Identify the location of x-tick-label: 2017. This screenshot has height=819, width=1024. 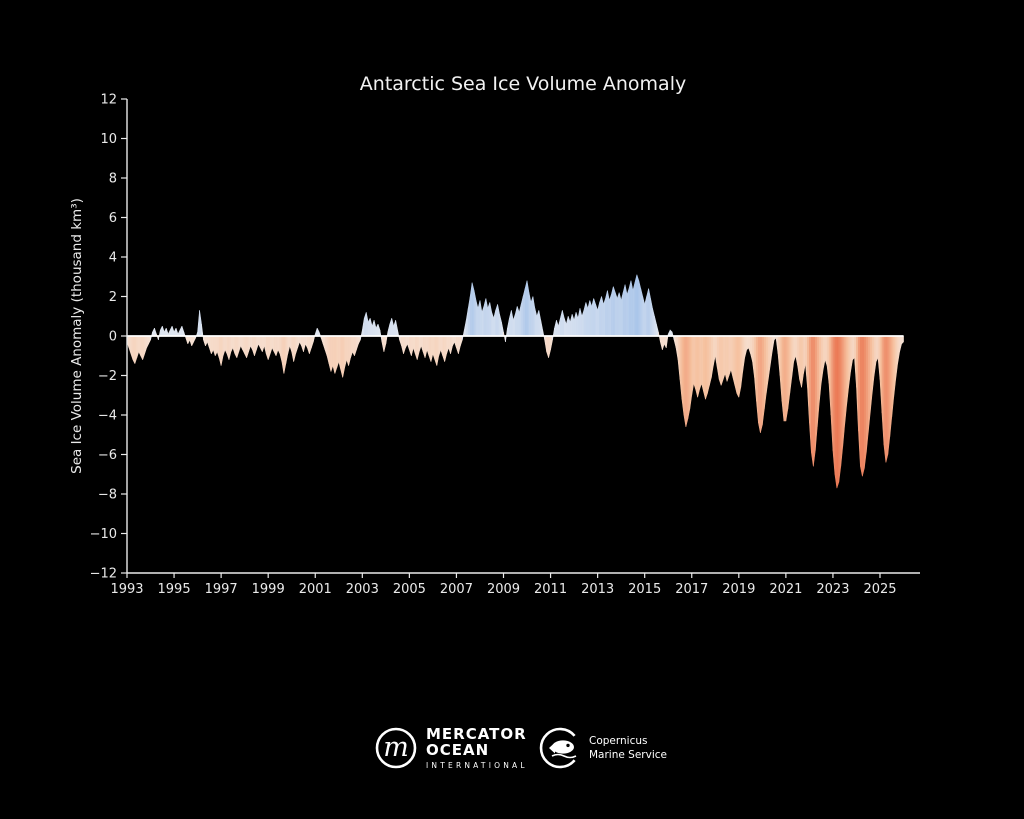
(691, 589).